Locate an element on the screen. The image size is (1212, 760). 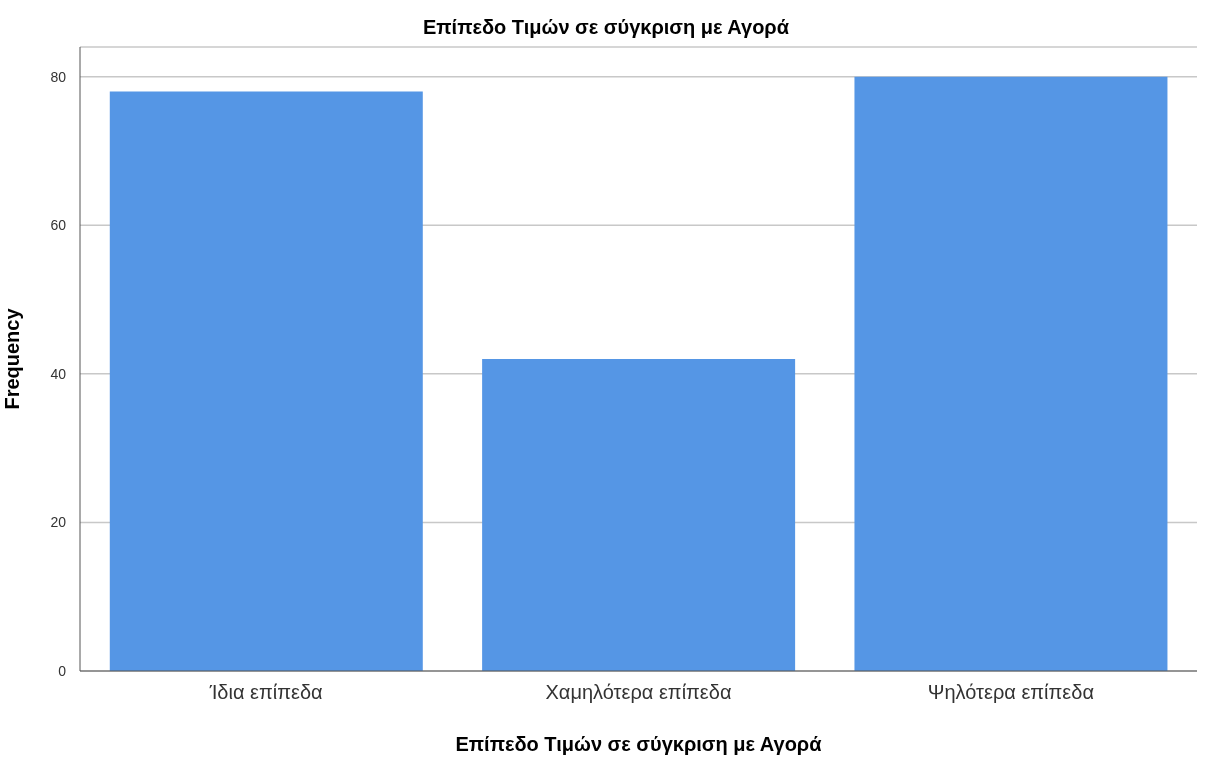
y-tick-label: 80 is located at coordinates (58, 76).